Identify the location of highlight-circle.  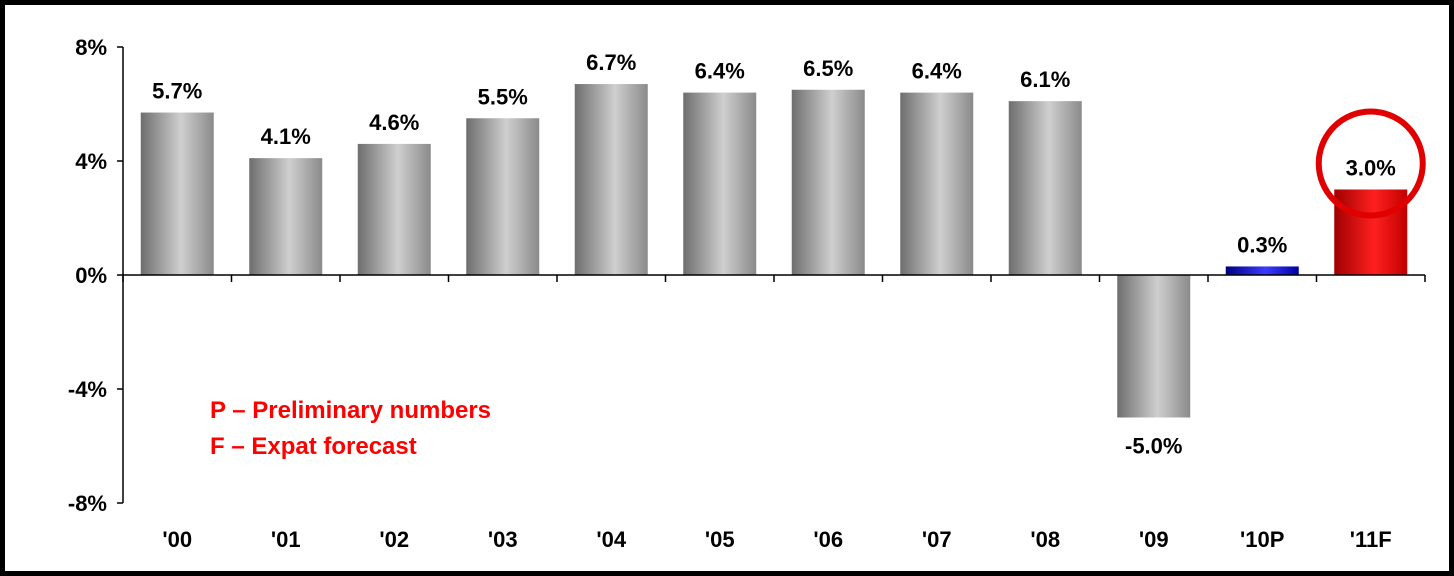
(1370, 163).